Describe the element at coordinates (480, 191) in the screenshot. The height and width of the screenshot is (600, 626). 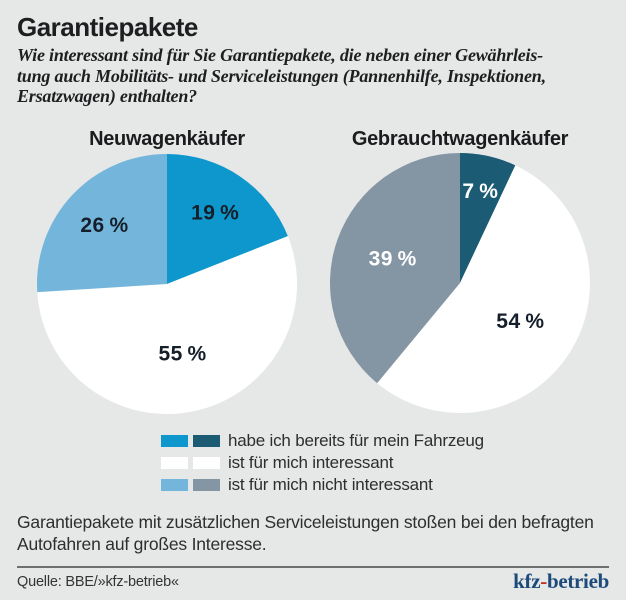
I see `pie-slice-label-0: 7 %` at that location.